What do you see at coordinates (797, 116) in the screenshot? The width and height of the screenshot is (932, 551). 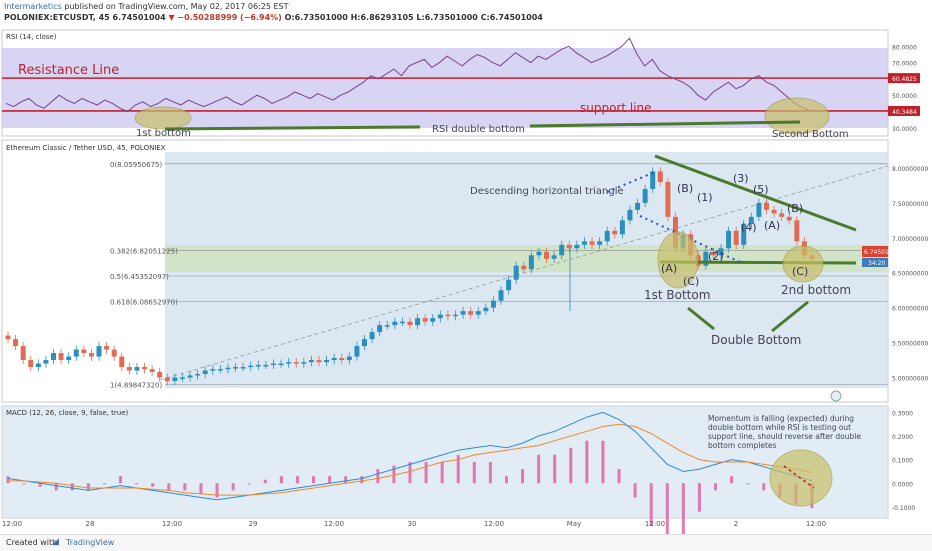 I see `second-bottom-ellipse` at bounding box center [797, 116].